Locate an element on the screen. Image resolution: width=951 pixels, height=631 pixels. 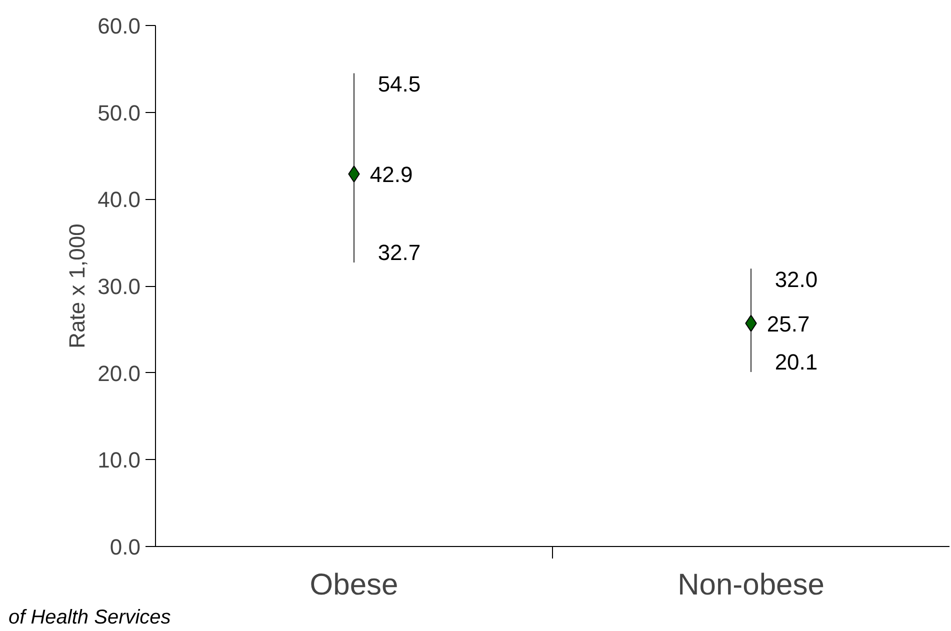
annotation: 32.0 is located at coordinates (796, 279).